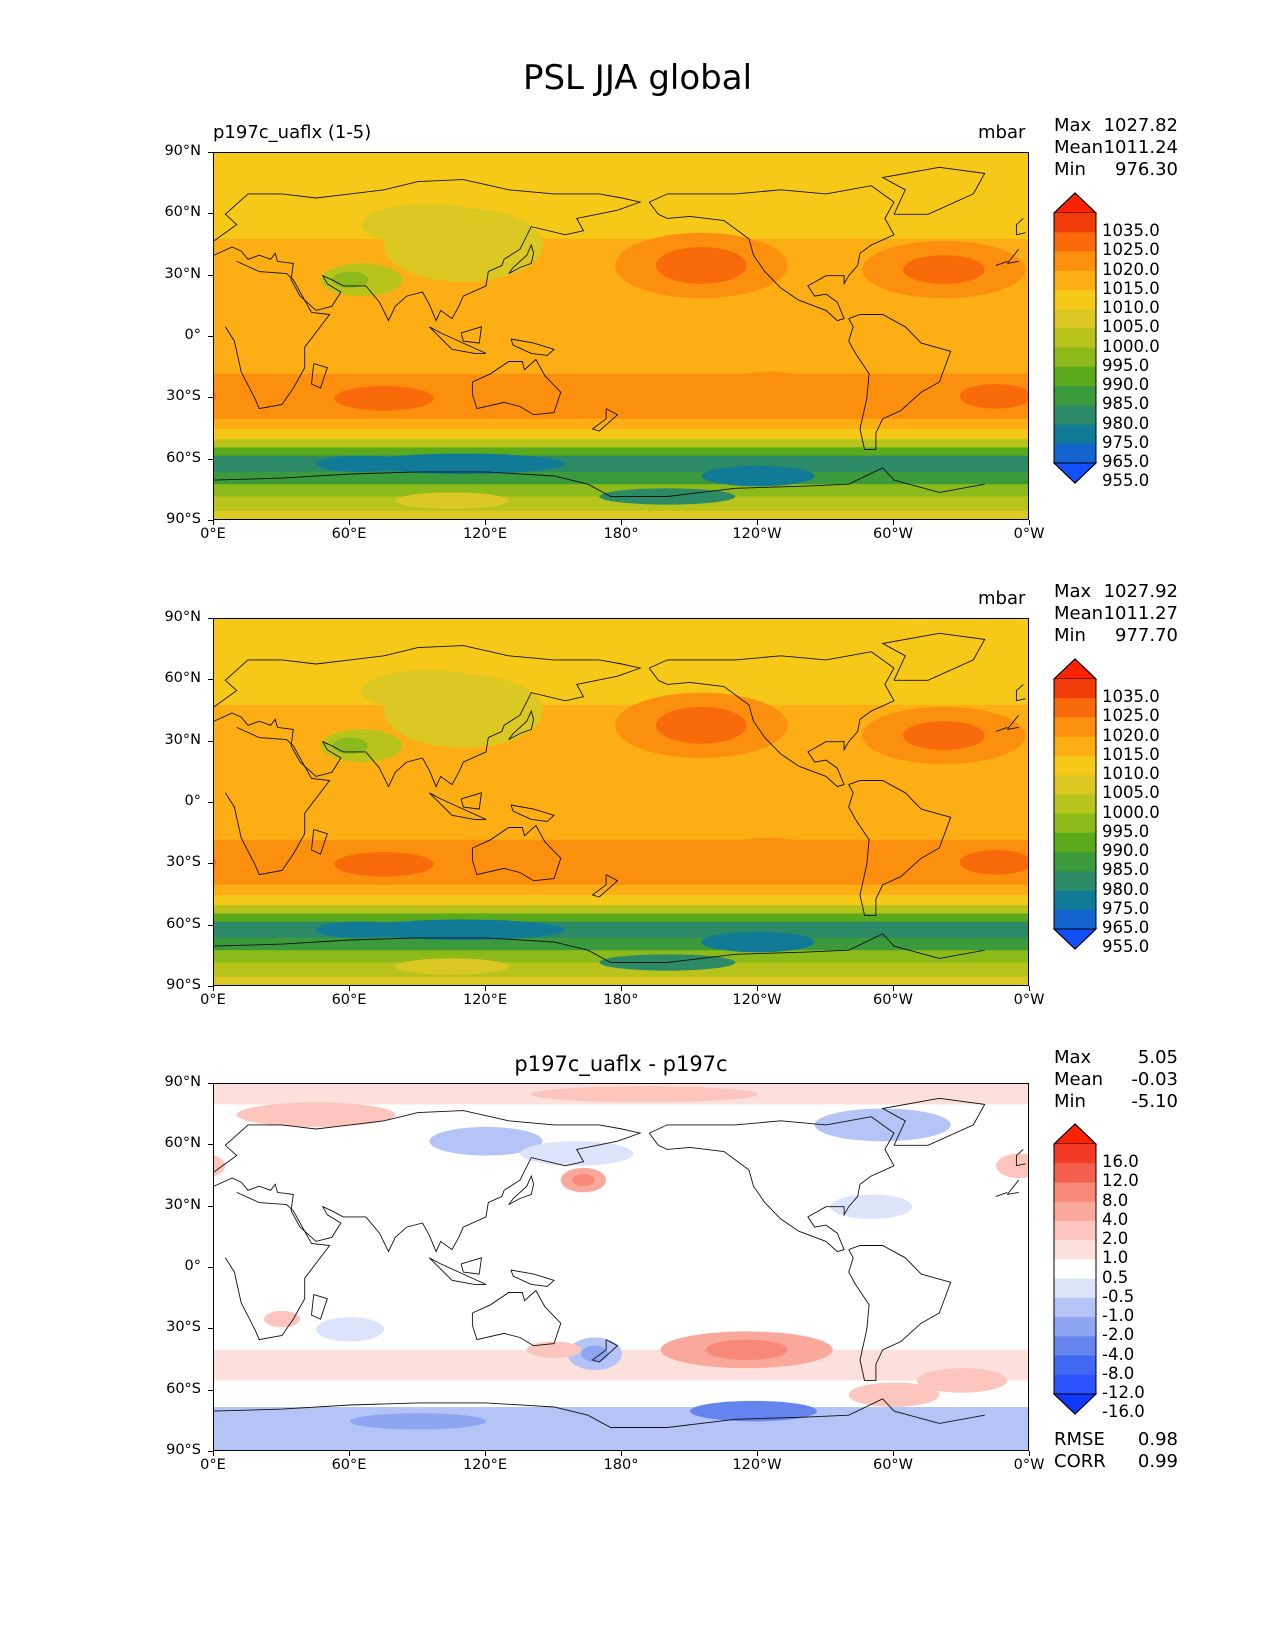 This screenshot has height=1650, width=1275. What do you see at coordinates (213, 1465) in the screenshot?
I see `x-tick-label: 0°E` at bounding box center [213, 1465].